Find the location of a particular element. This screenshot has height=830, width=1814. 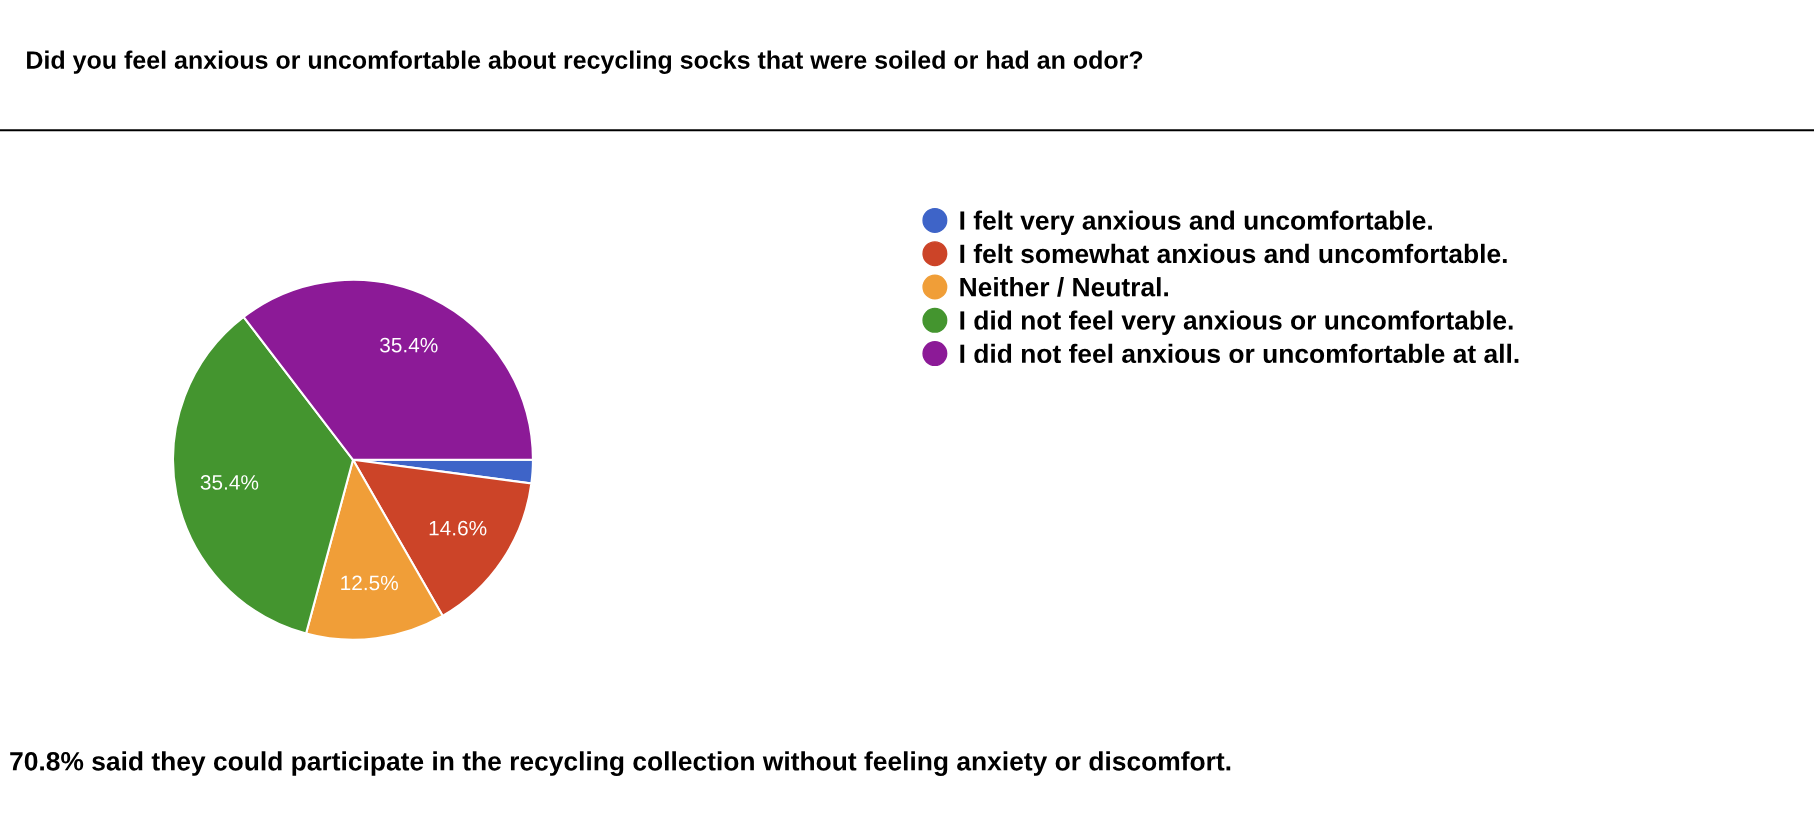

data-label: 12.5% is located at coordinates (369, 583).